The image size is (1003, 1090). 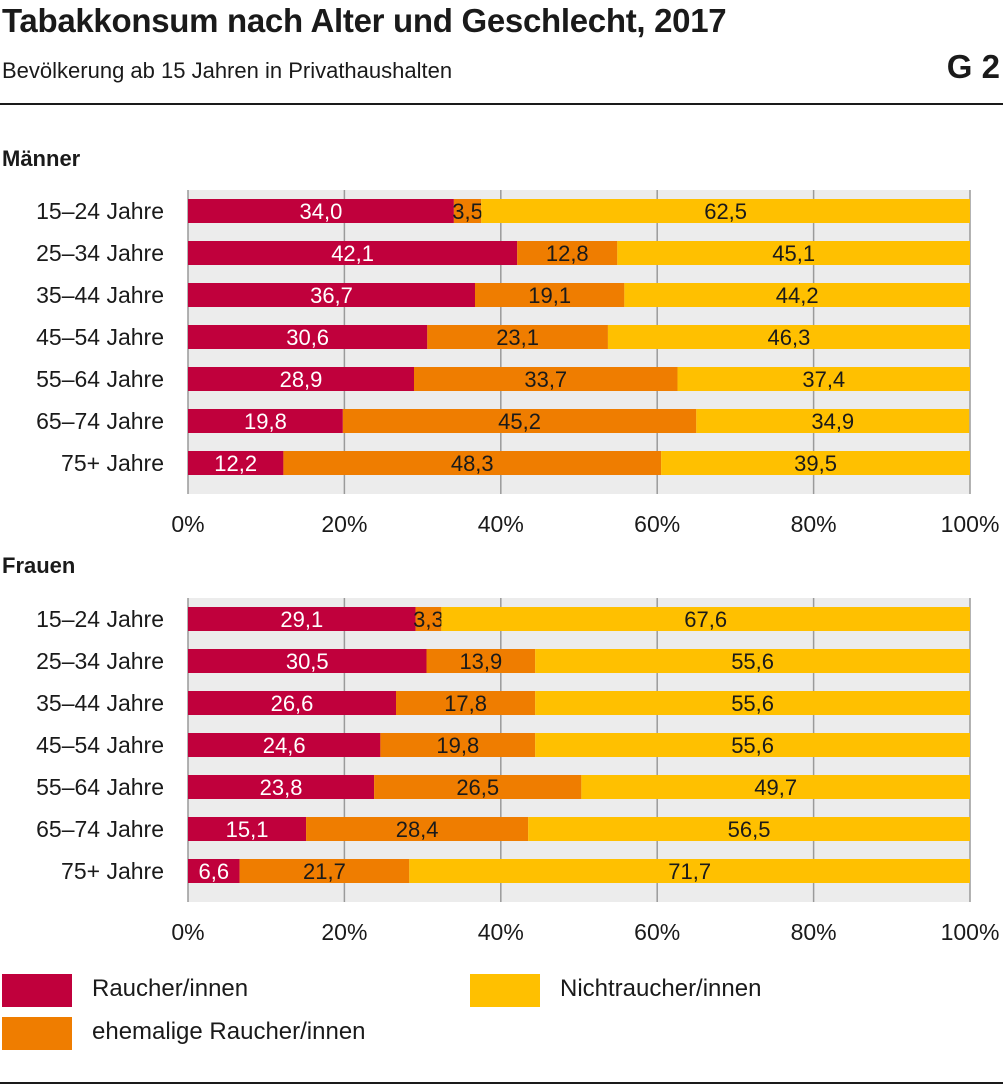 I want to click on data-label-nichtraucher: 34,9, so click(x=832, y=421).